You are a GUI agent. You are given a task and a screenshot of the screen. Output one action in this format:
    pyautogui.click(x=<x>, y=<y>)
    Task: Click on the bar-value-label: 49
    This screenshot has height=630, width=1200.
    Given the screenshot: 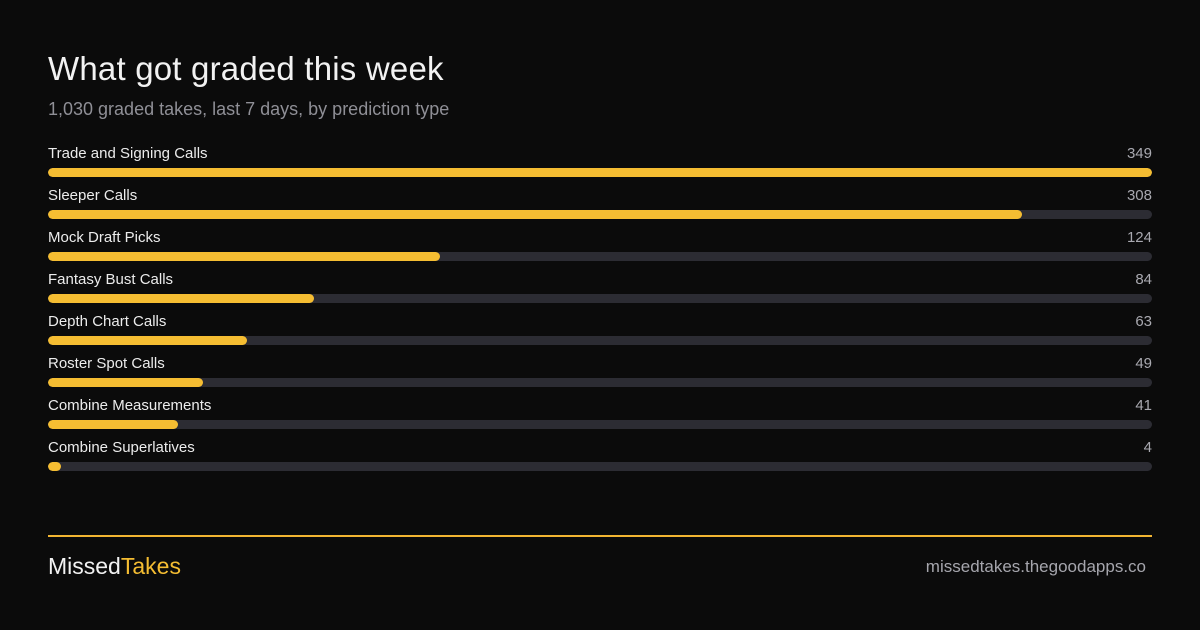 What is the action you would take?
    pyautogui.click(x=1143, y=363)
    